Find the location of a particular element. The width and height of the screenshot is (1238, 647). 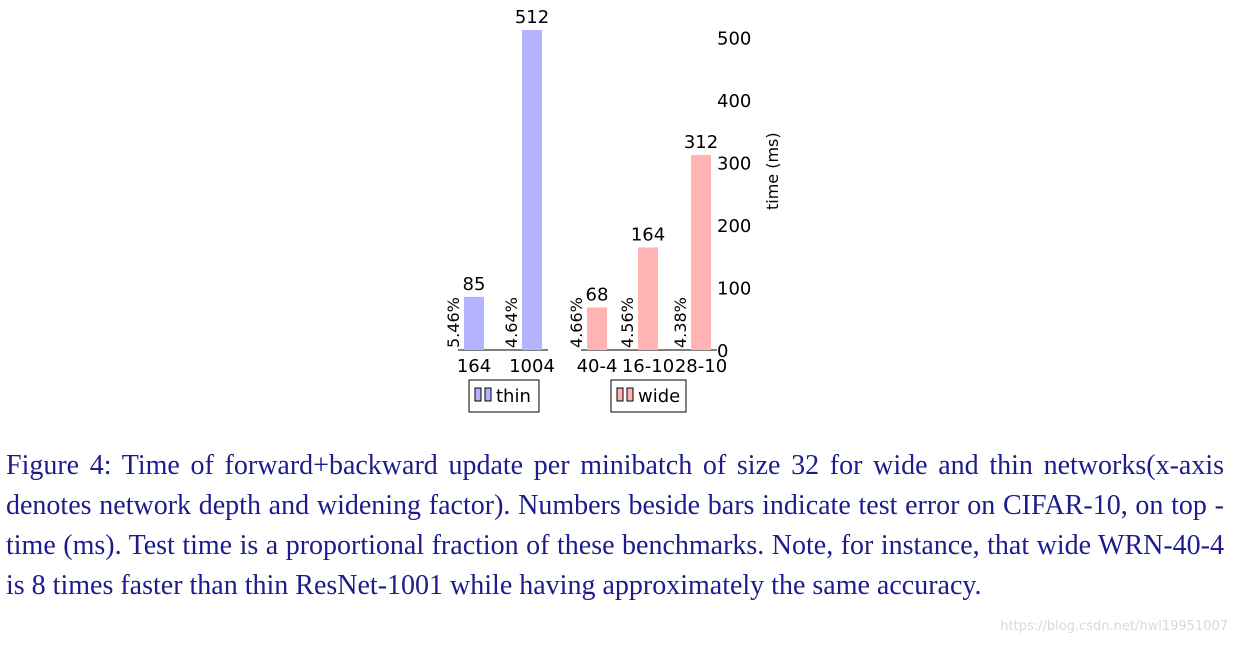

y-tick-label: 300 is located at coordinates (734, 164).